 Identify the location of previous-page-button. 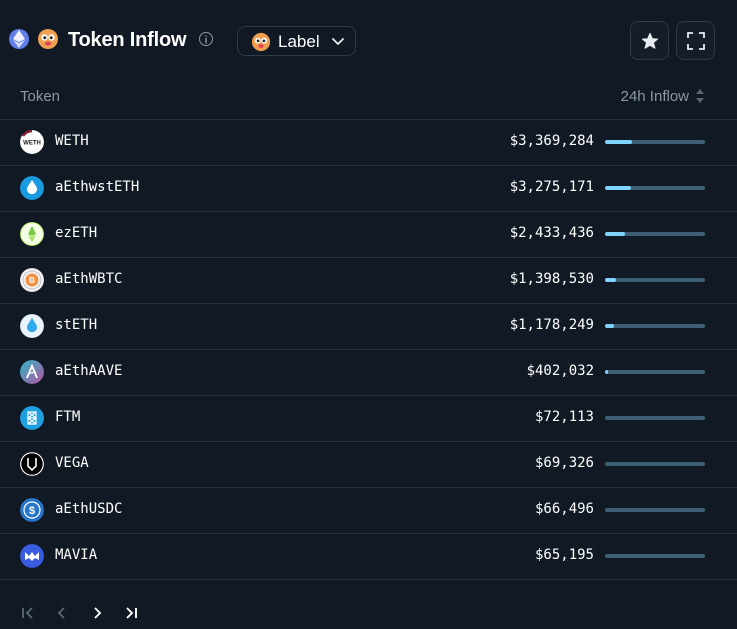
(62, 613).